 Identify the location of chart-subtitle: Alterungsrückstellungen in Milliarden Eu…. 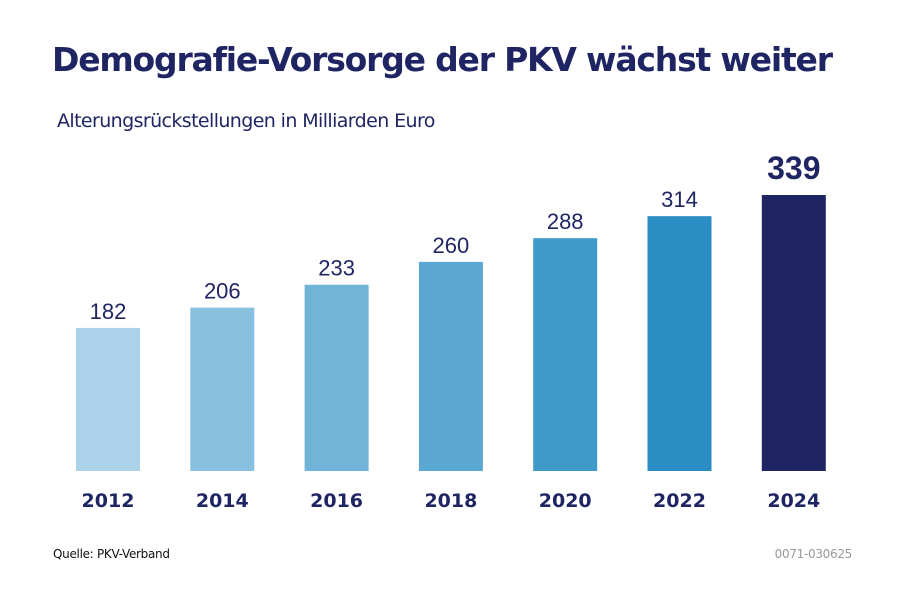
(246, 121).